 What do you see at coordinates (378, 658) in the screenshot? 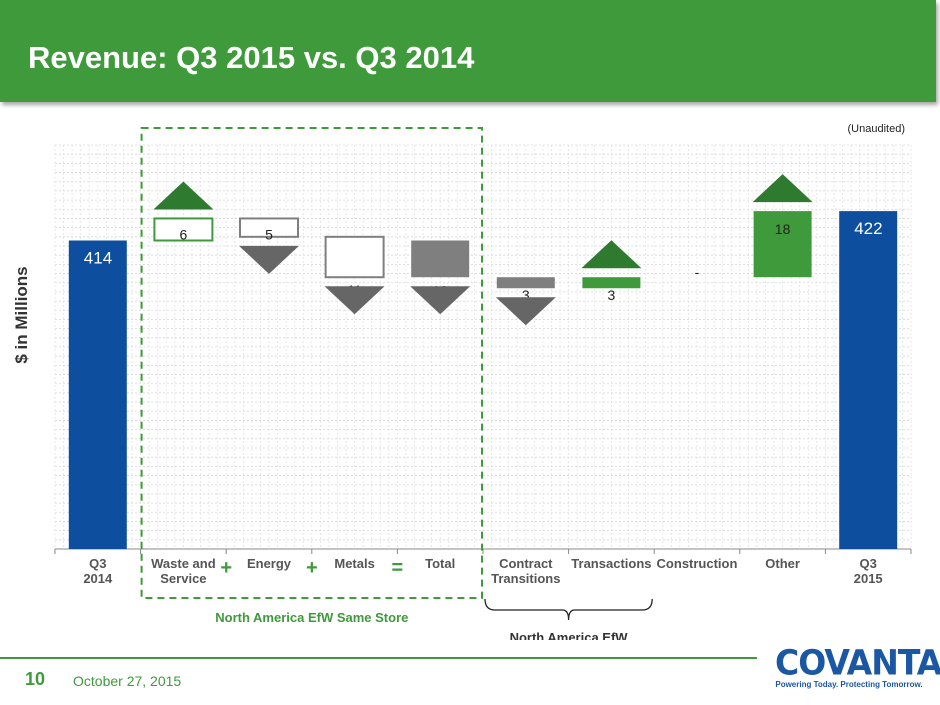
I see `footer-divider` at bounding box center [378, 658].